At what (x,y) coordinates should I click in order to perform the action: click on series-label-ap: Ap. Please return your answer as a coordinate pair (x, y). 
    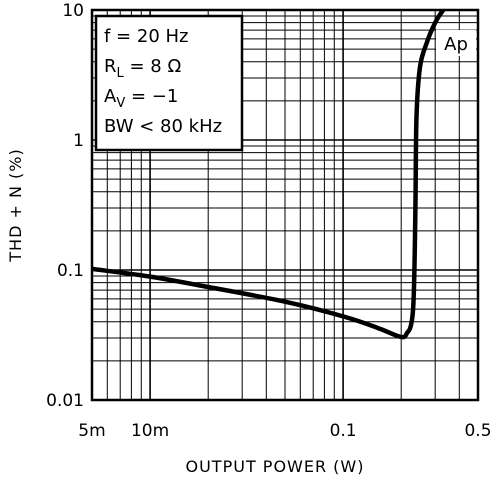
    Looking at the image, I should click on (456, 44).